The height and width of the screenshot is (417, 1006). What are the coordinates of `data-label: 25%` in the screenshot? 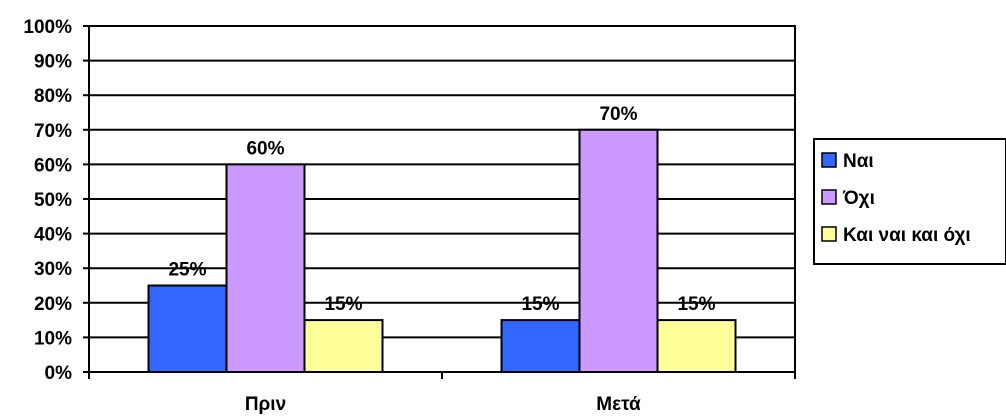 It's located at (187, 270).